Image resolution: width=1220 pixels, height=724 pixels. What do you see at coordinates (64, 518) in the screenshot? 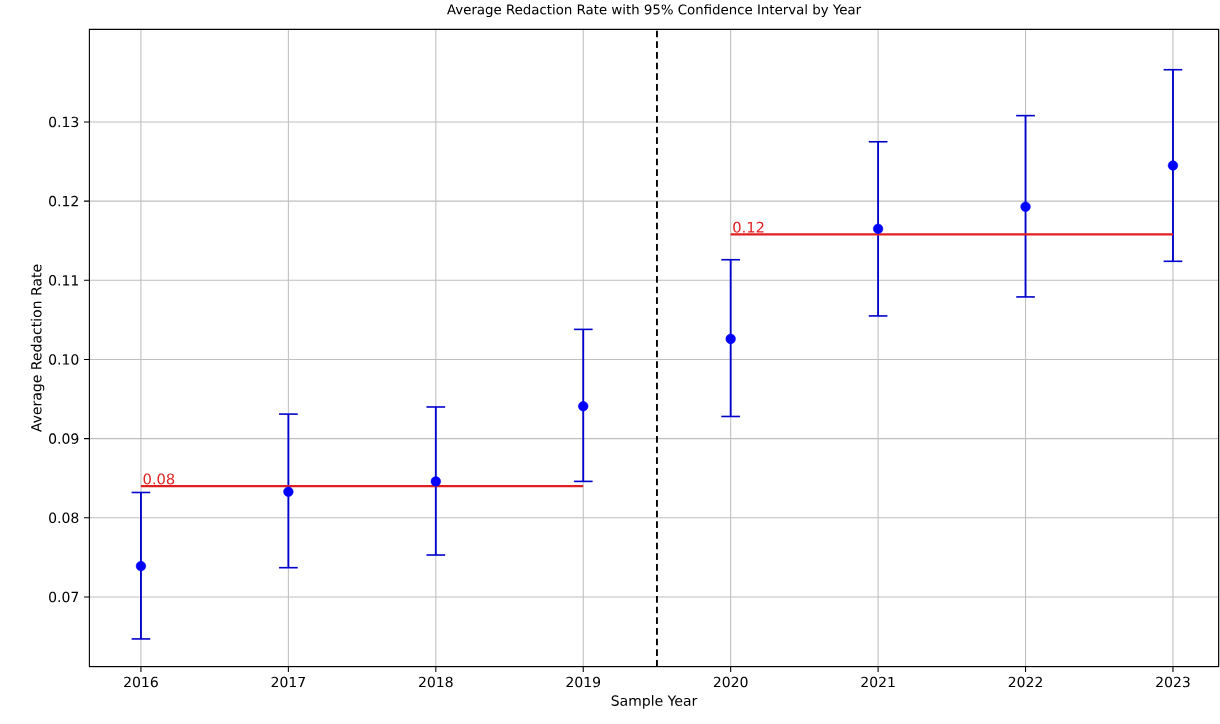
I see `y-tick-label: 0.08` at bounding box center [64, 518].